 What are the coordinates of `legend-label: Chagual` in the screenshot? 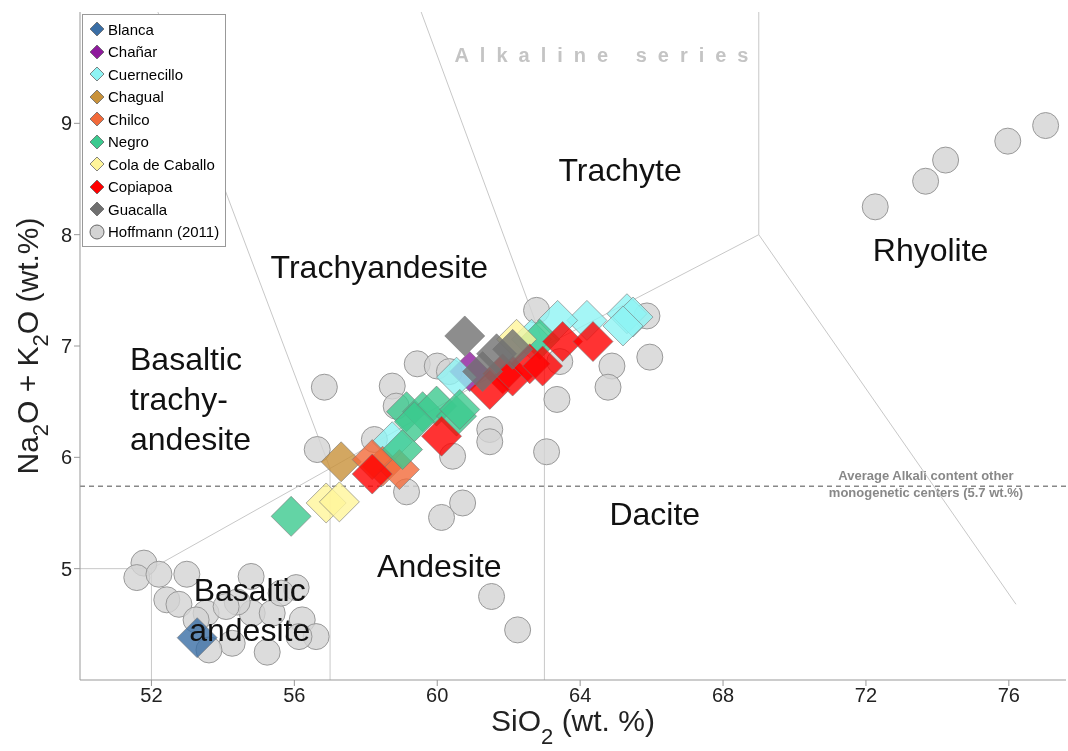 It's located at (136, 97).